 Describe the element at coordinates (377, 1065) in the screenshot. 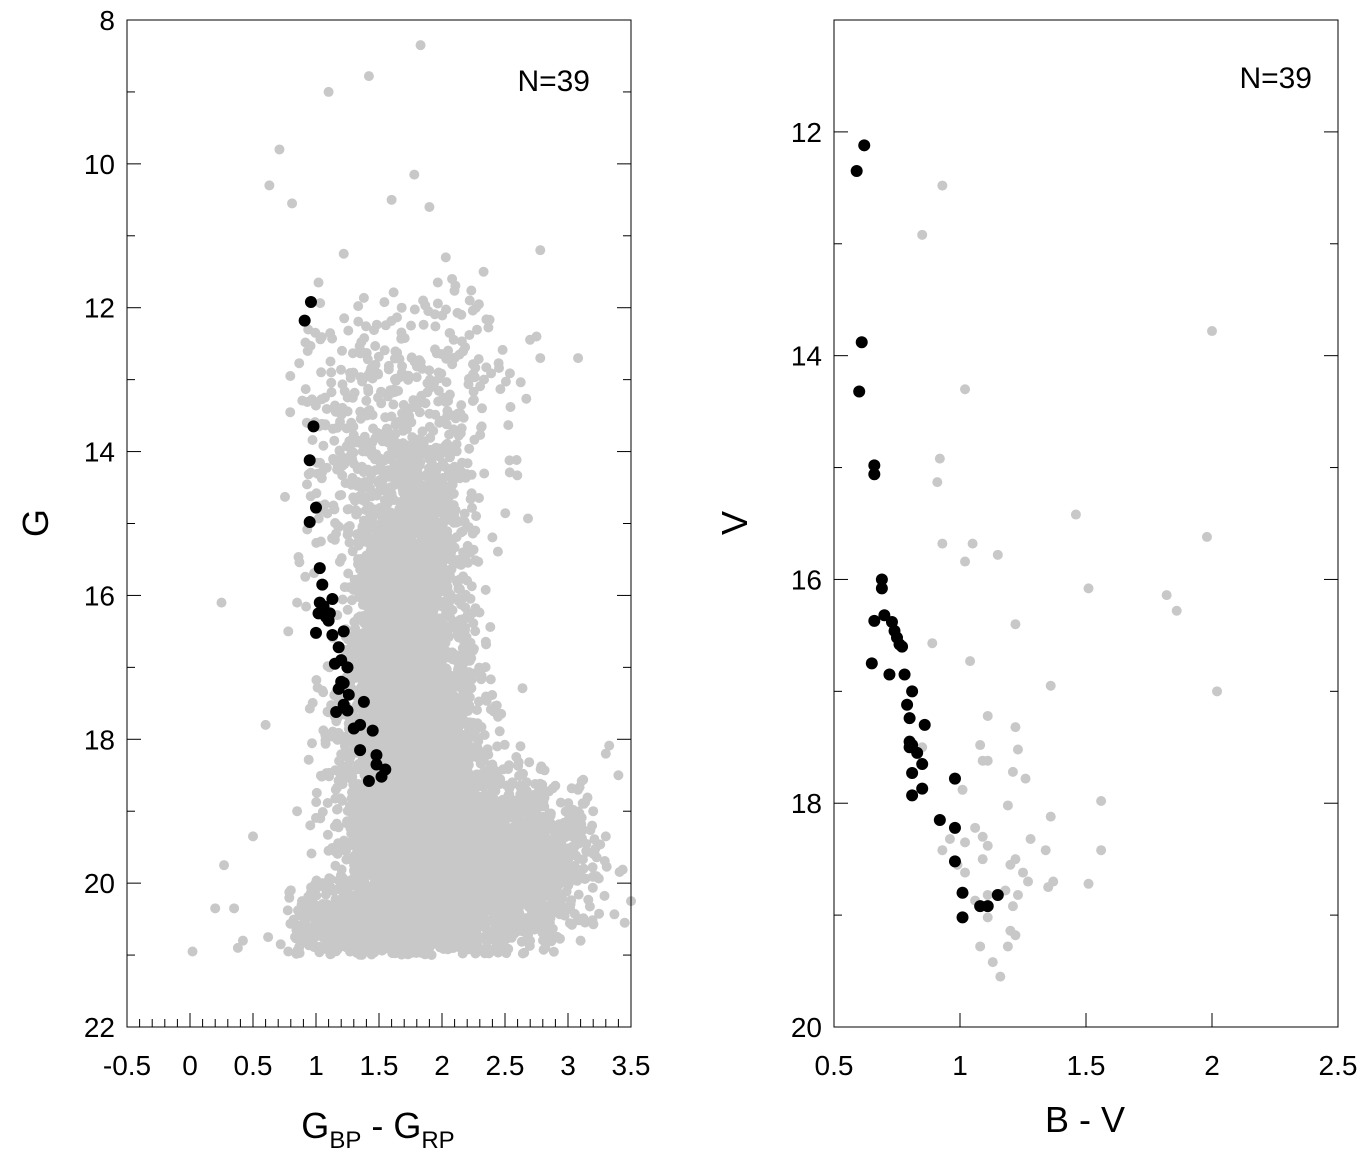

I see `x-tick-labels: -0.5 0 0.5 1 1.5 2 2.5 3 3.5` at that location.